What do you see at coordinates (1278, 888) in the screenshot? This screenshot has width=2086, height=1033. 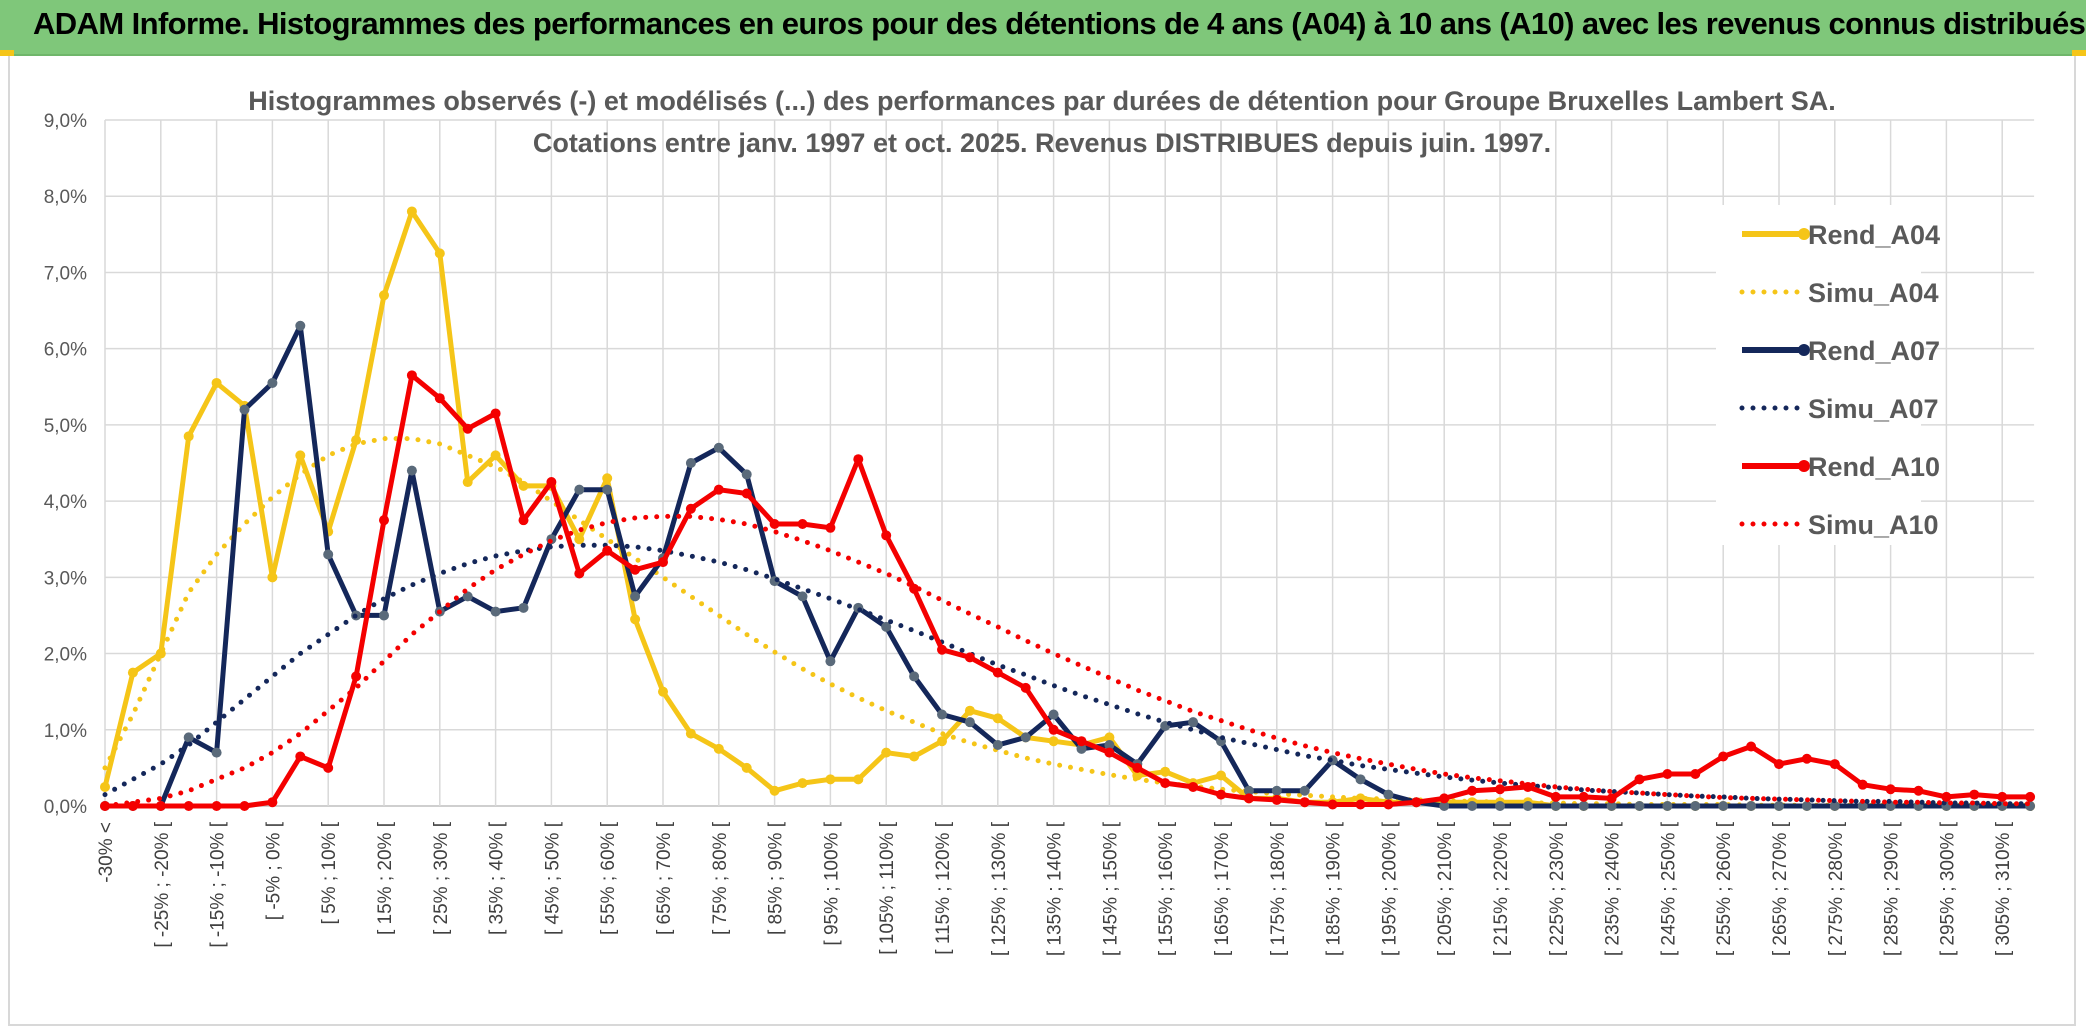 I see `x-tick-label: [ 175% ; 180% [` at bounding box center [1278, 888].